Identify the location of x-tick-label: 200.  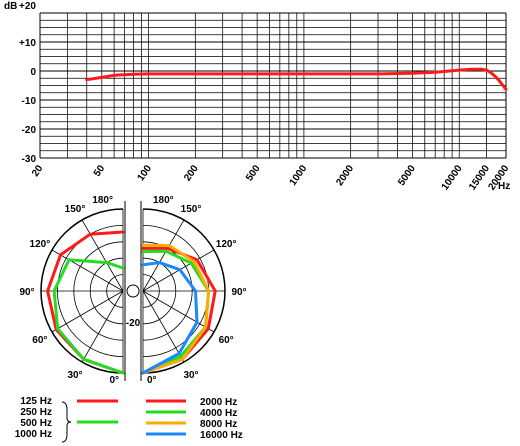
(191, 173).